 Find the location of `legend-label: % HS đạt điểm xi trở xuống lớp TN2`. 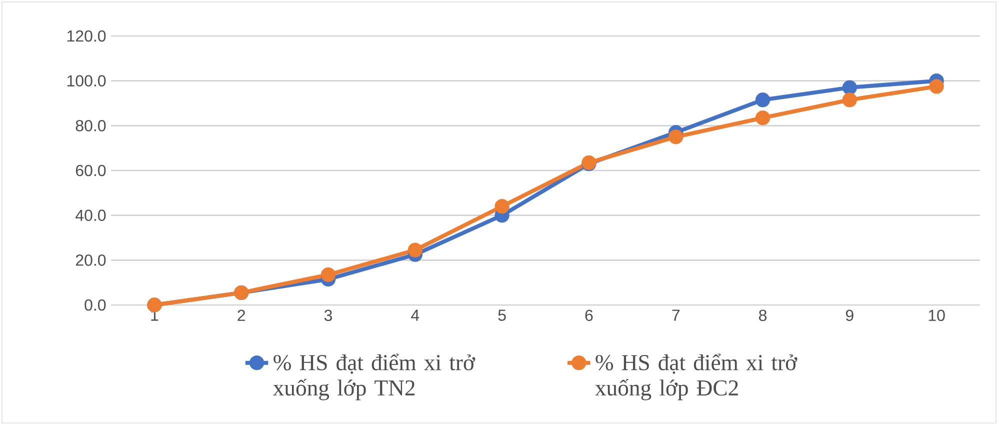

legend-label: % HS đạt điểm xi trở xuống lớp TN2 is located at coordinates (374, 377).